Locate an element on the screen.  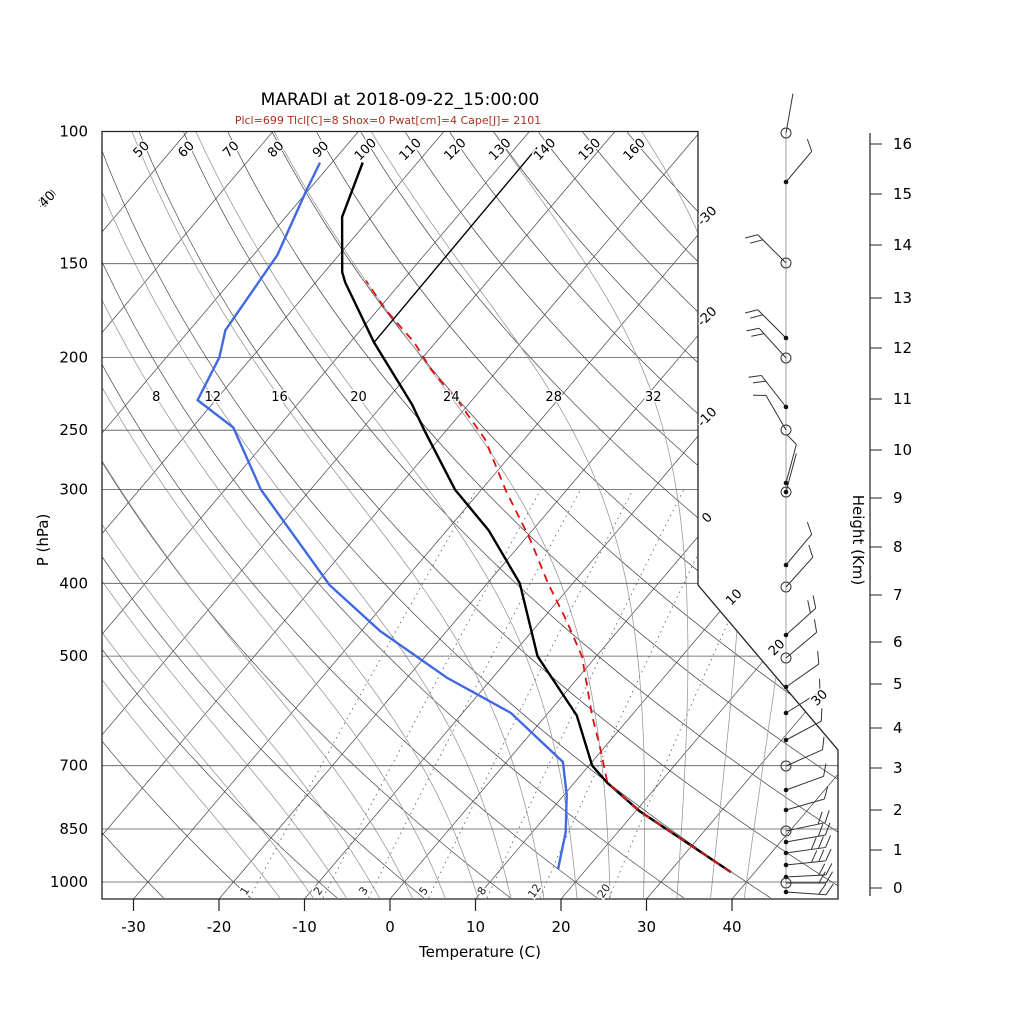
svg-text: 40 is located at coordinates (731, 927).